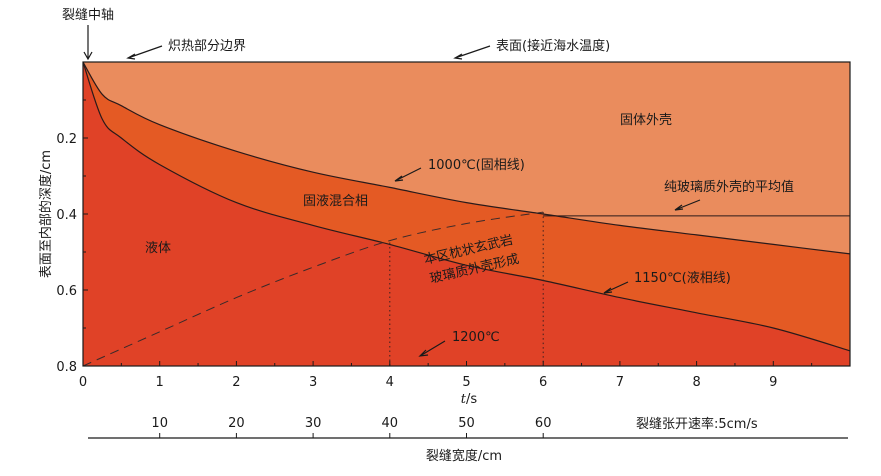 The image size is (881, 476). I want to click on x-tick-label: 0, so click(83, 382).